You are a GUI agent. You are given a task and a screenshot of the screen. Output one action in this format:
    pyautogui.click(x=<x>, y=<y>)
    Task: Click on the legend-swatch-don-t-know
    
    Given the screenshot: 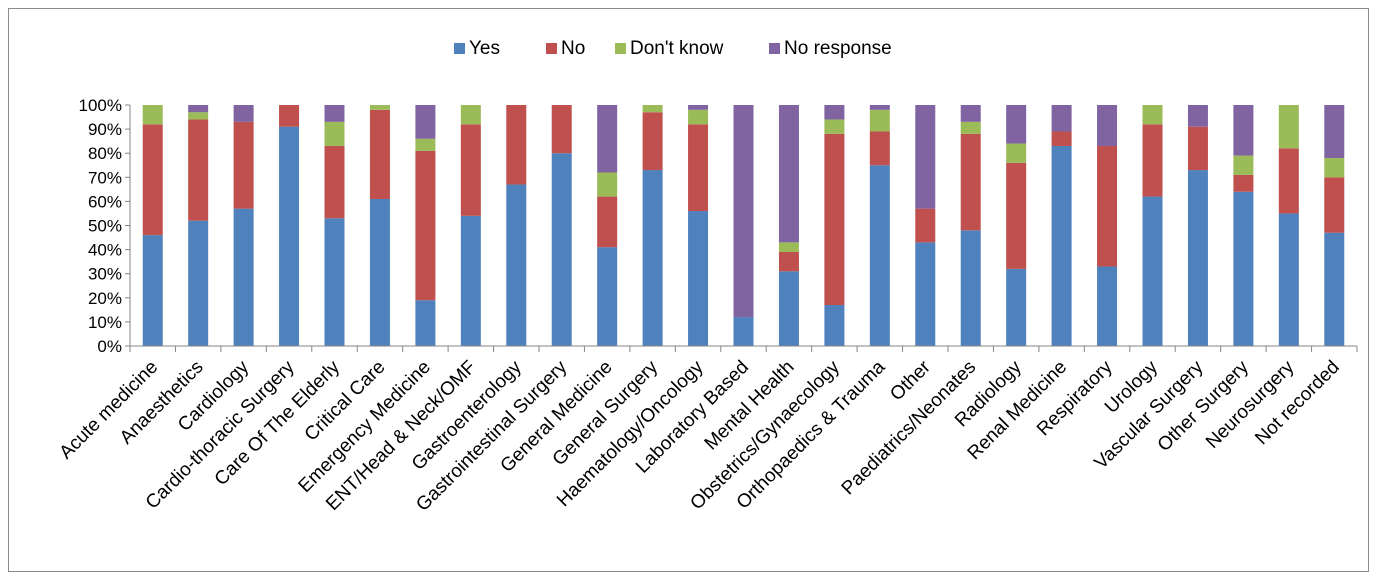 What is the action you would take?
    pyautogui.click(x=620, y=48)
    